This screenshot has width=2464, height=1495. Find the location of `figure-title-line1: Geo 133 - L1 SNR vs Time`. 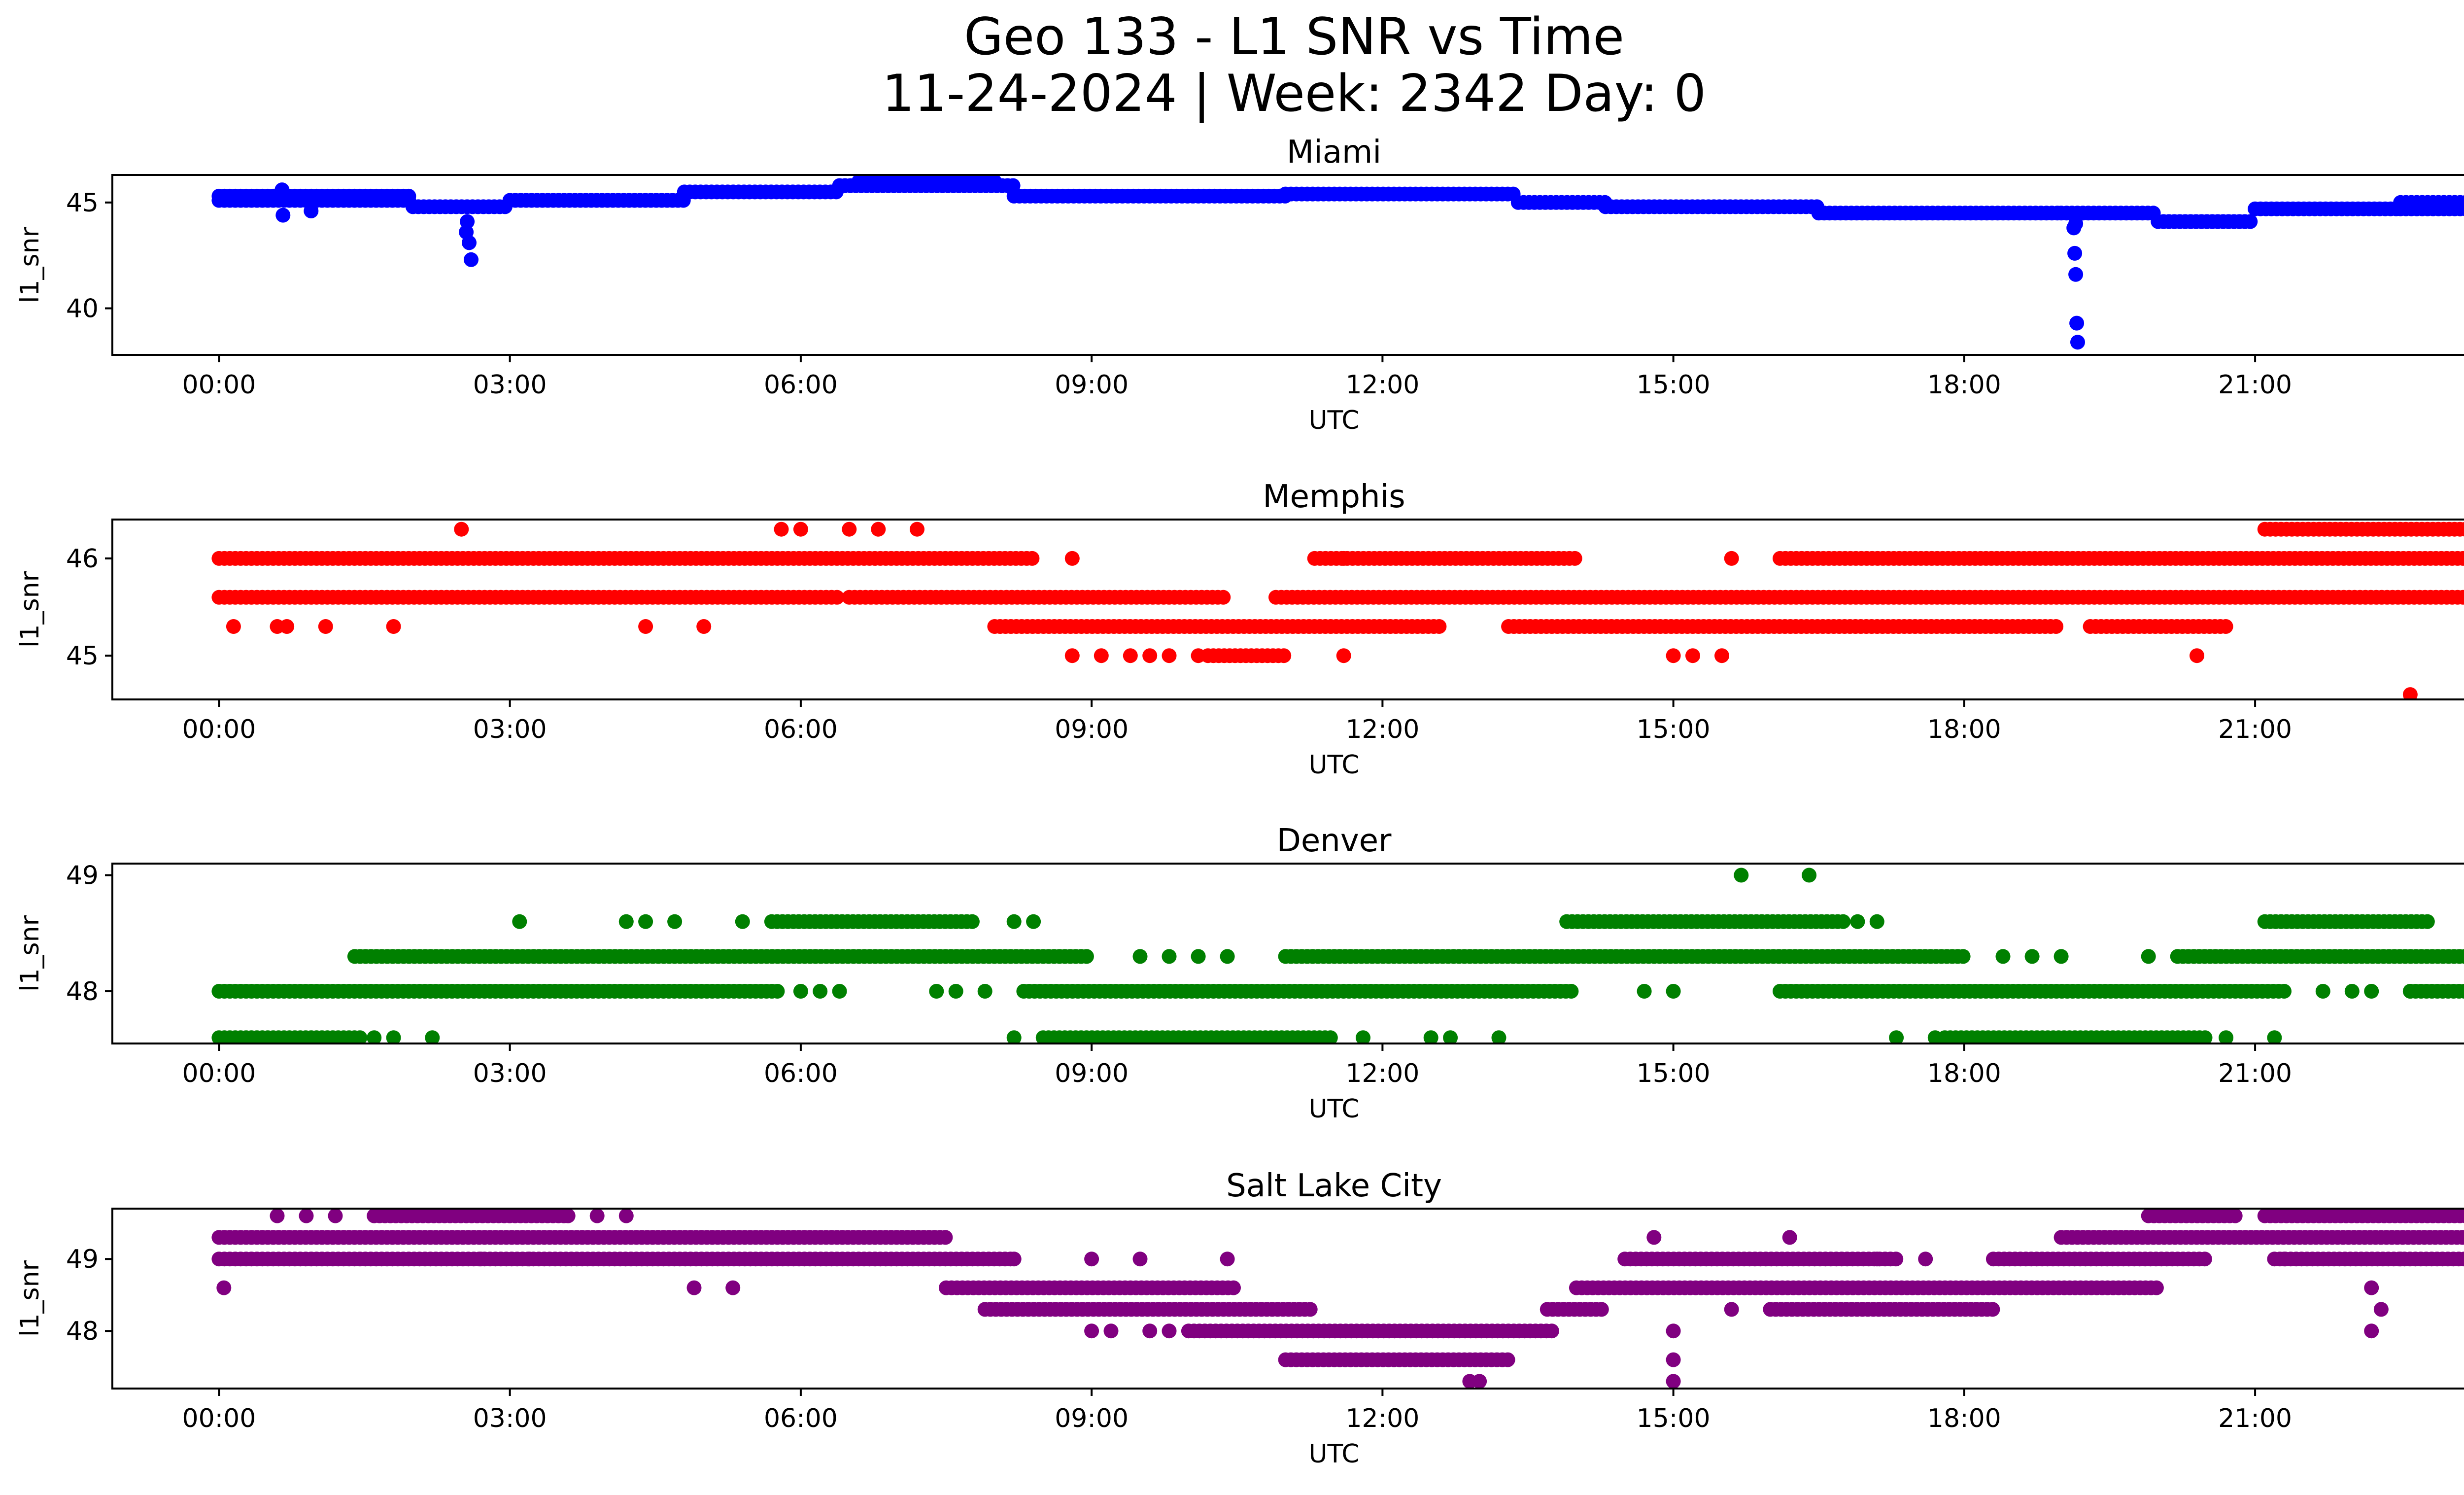

figure-title-line1: Geo 133 - L1 SNR vs Time is located at coordinates (1294, 37).